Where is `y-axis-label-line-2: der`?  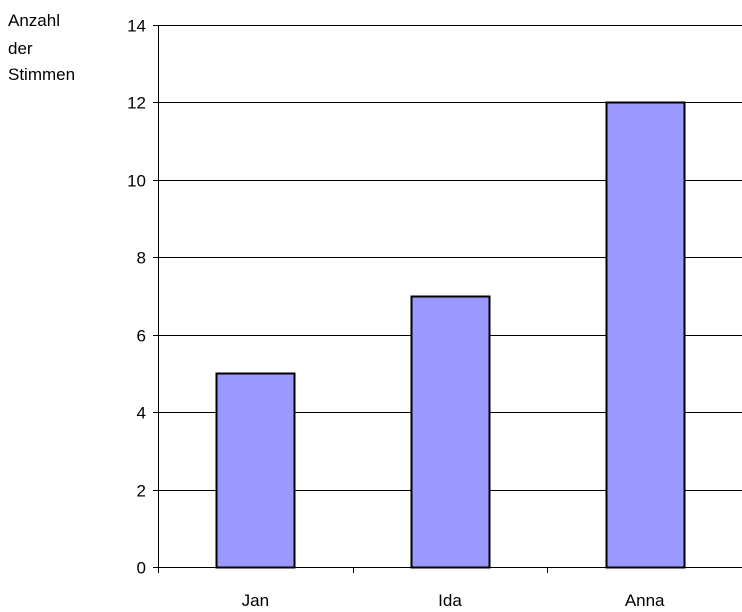 y-axis-label-line-2: der is located at coordinates (20, 48).